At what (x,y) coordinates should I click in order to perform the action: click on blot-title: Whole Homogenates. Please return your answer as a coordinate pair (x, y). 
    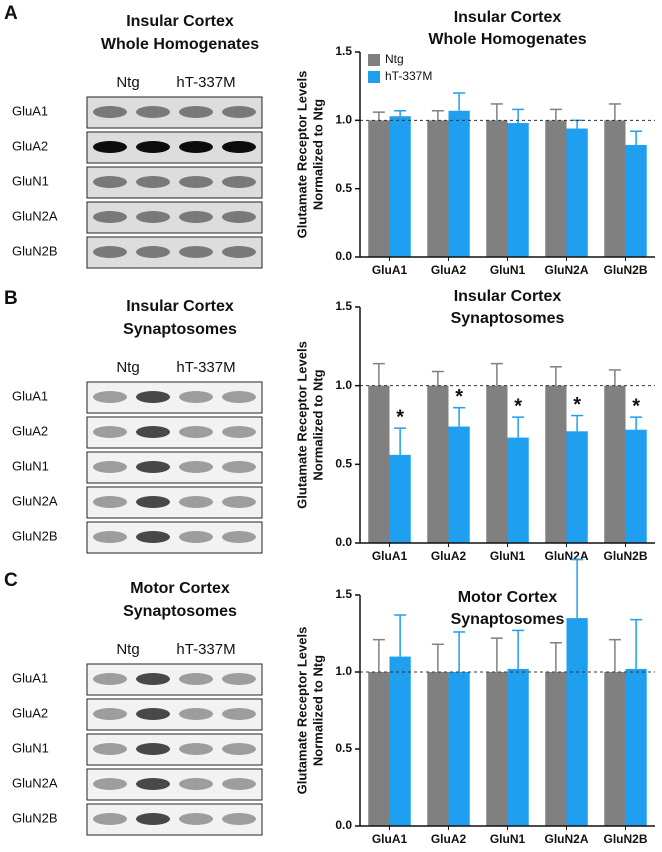
    Looking at the image, I should click on (180, 44).